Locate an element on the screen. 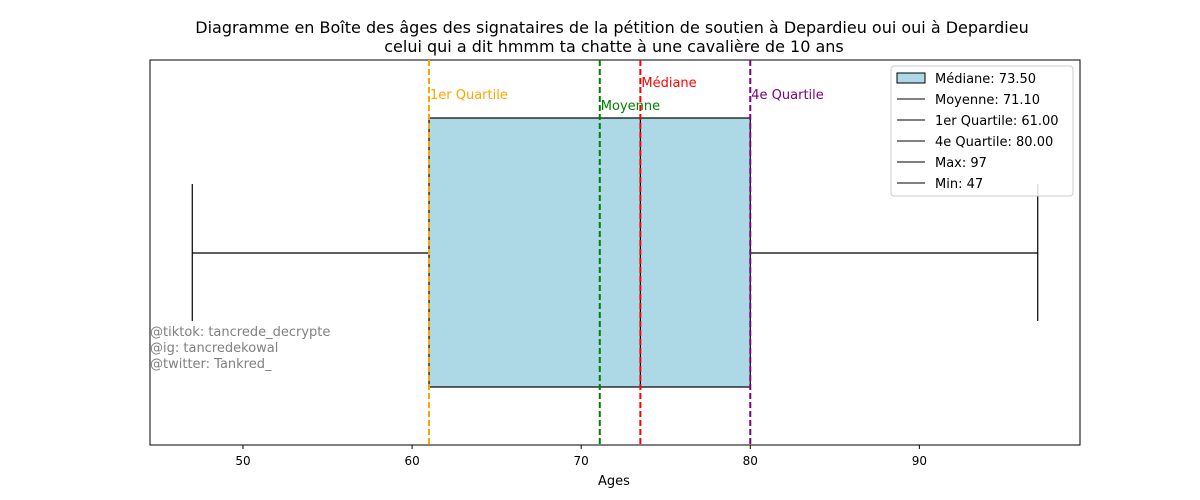 This screenshot has width=1200, height=500. x-axis-ticks-group: 50 60 70 80 90 is located at coordinates (581, 456).